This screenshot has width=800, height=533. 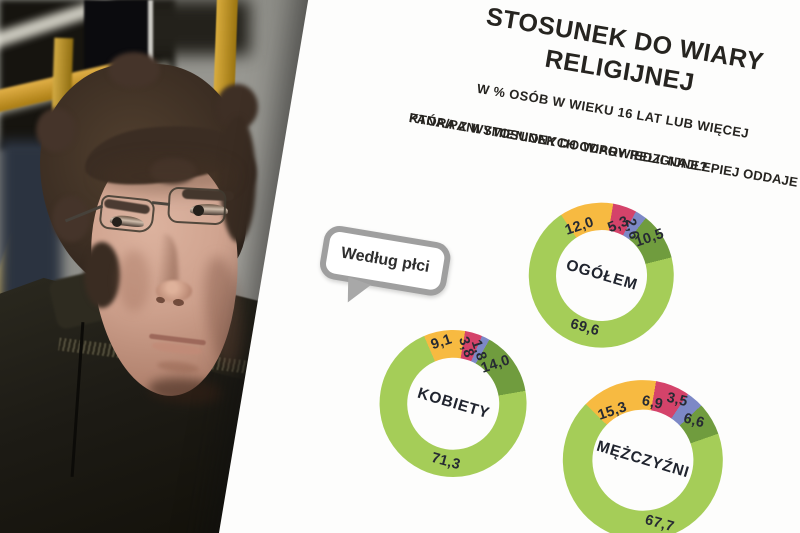 What do you see at coordinates (174, 291) in the screenshot?
I see `nose-tip` at bounding box center [174, 291].